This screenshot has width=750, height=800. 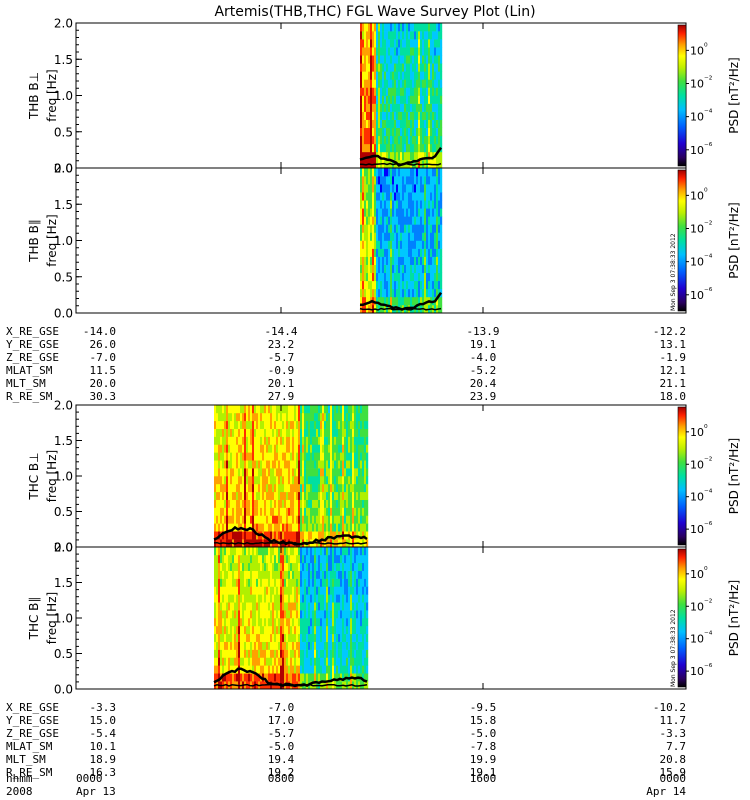 I want to click on orbit-value: -4.0, so click(x=483, y=357).